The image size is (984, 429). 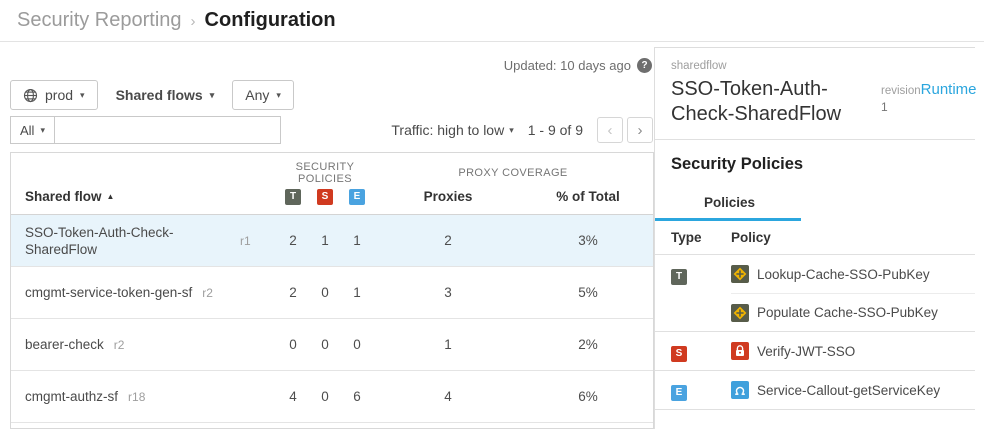 I want to click on policy-row: Lookup-Cache-SSO-PubKey, so click(x=853, y=274).